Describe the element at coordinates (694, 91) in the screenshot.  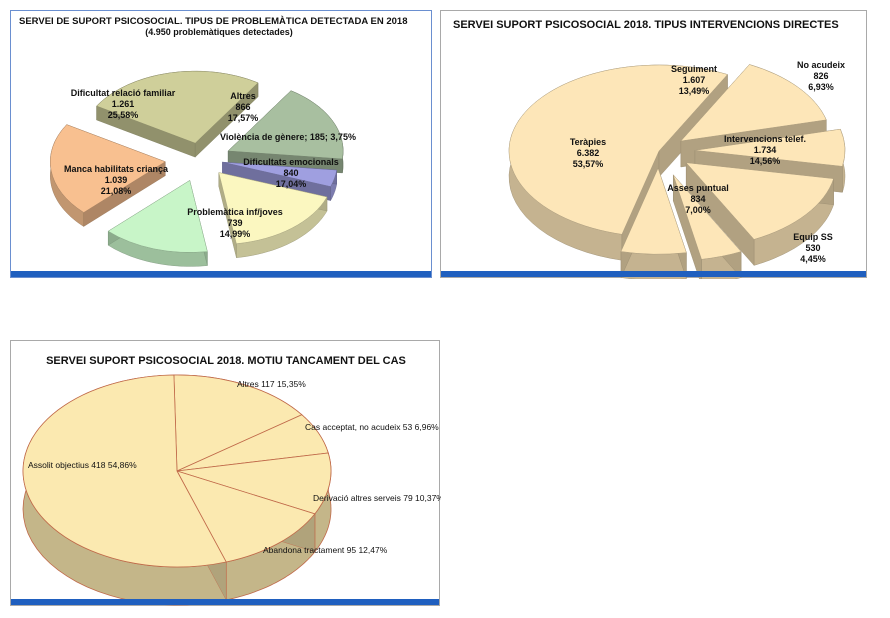
I see `slice-label-pct: 13,49%` at that location.